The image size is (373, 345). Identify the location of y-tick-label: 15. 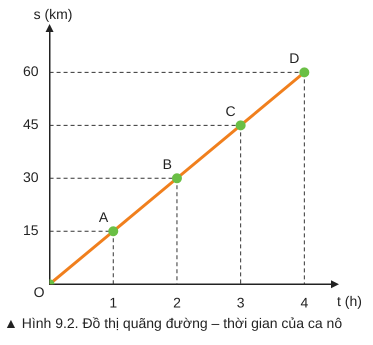
(30, 230).